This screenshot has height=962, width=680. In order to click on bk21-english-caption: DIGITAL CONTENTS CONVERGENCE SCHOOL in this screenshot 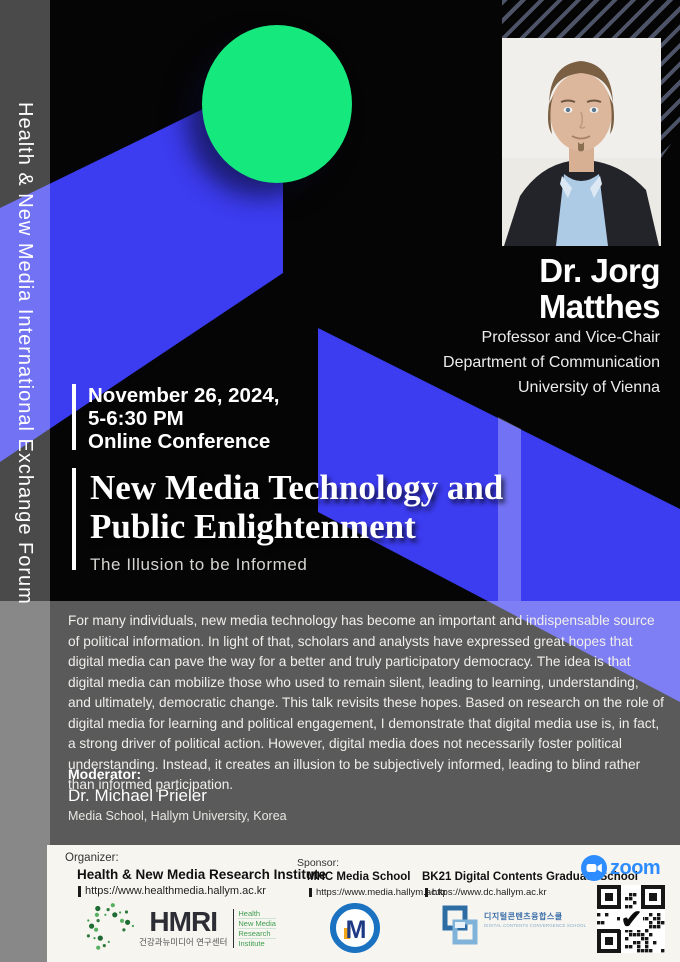, I will do `click(535, 925)`.